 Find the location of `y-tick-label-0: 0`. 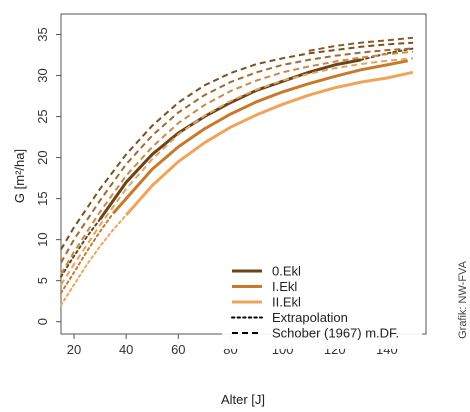

y-tick-label-0: 0 is located at coordinates (42, 321).